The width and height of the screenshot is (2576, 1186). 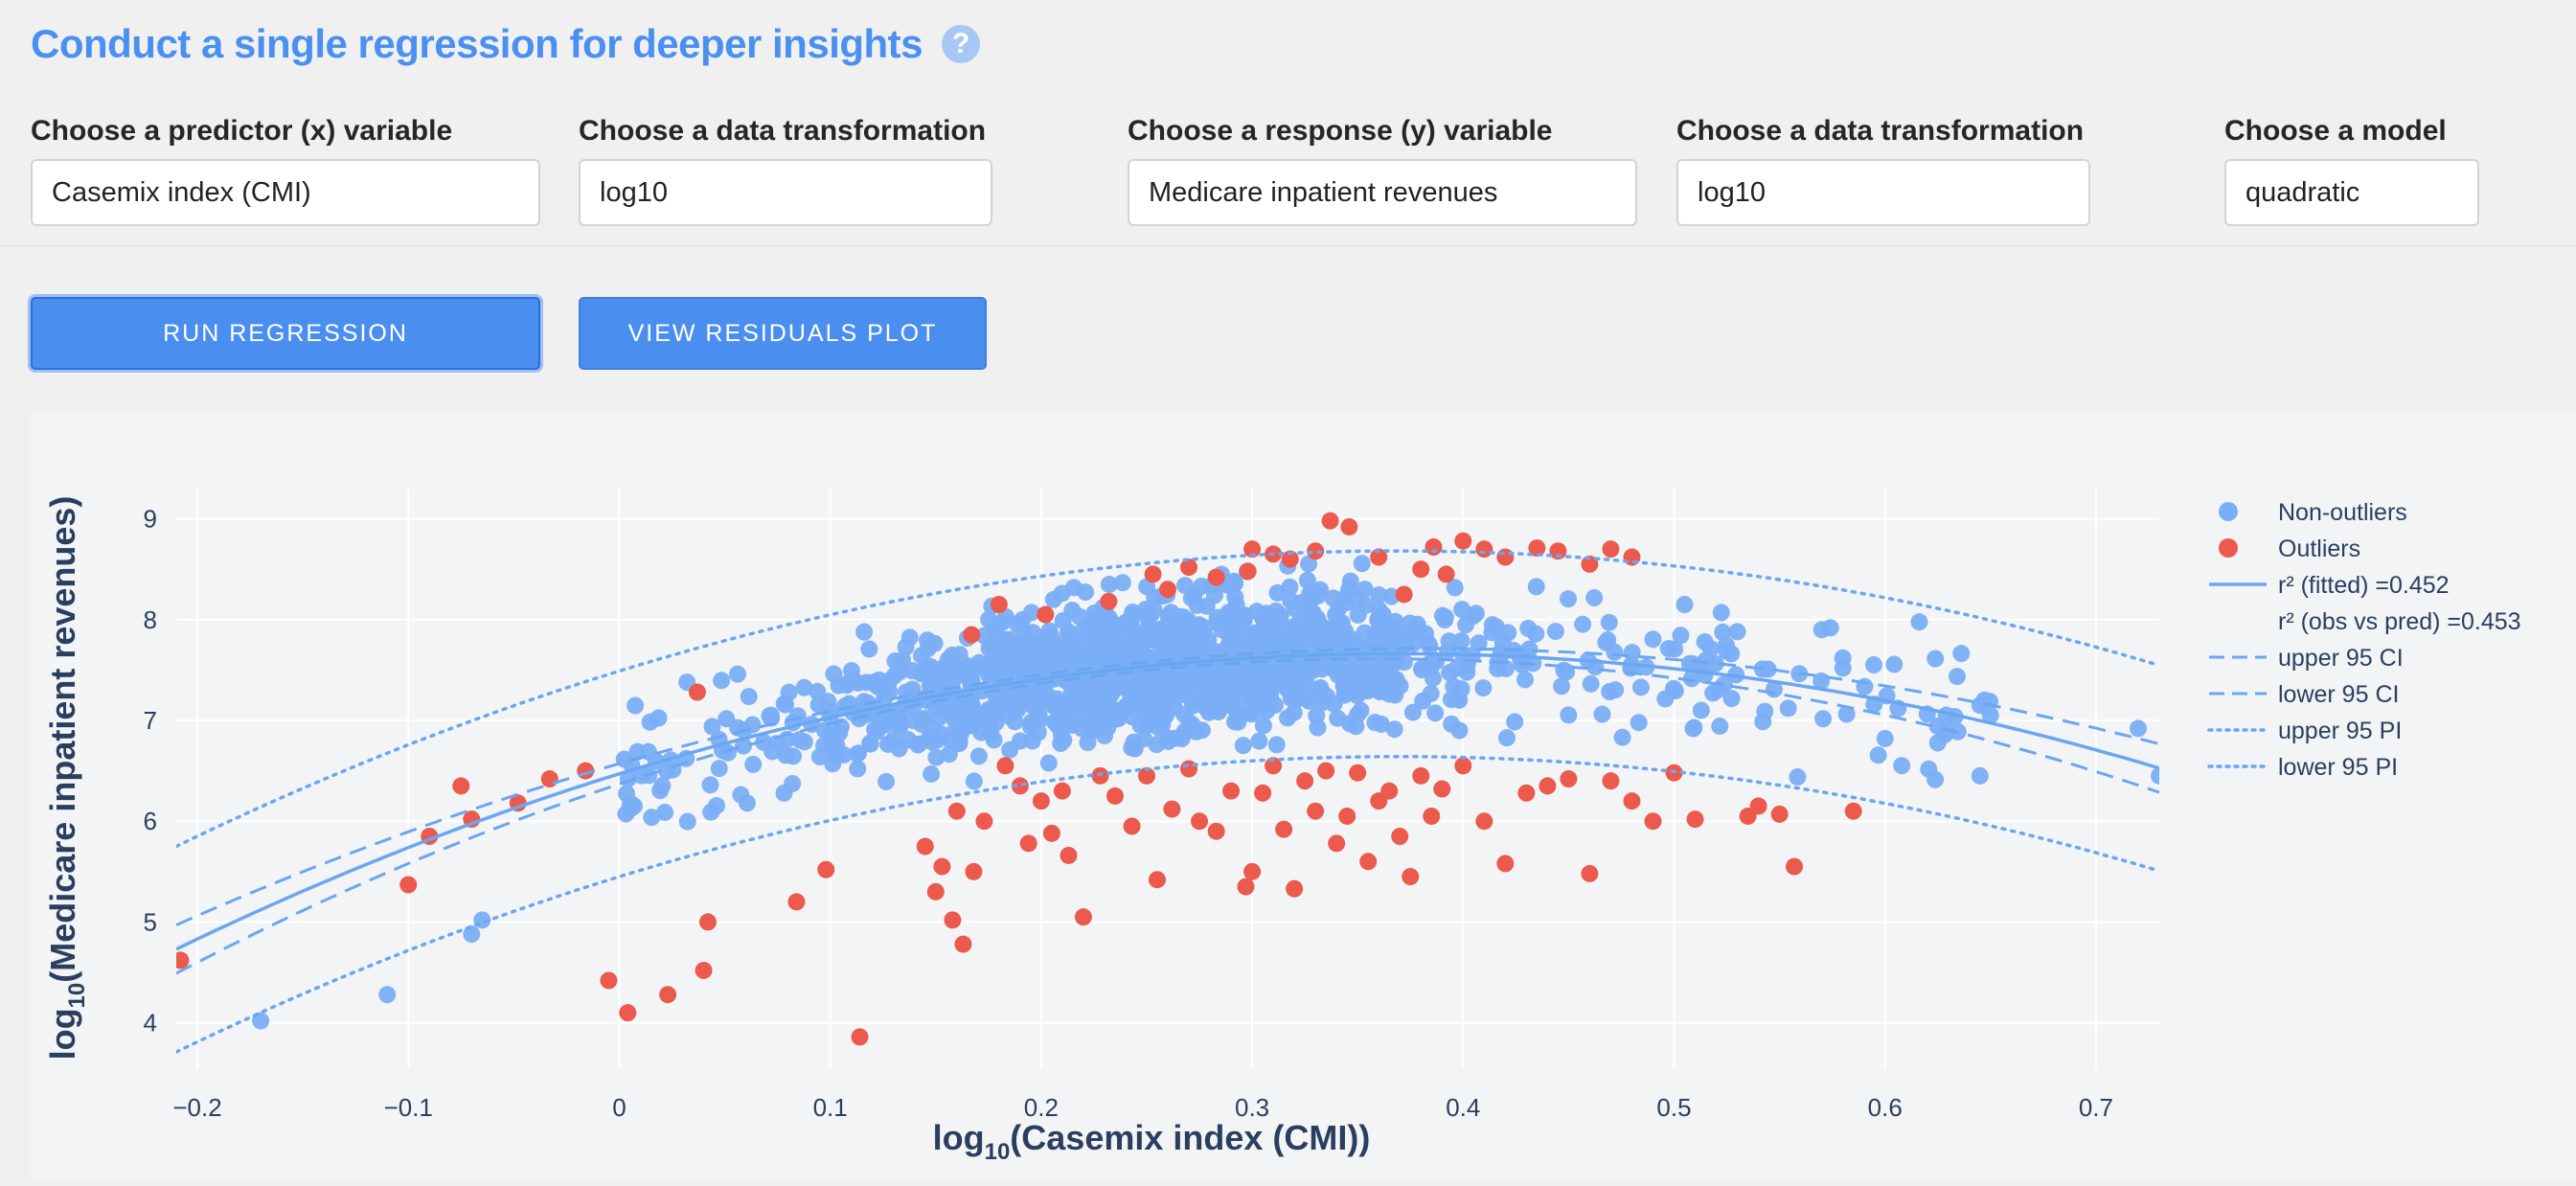 I want to click on predictor-select: Casemix index (CMI), so click(x=285, y=192).